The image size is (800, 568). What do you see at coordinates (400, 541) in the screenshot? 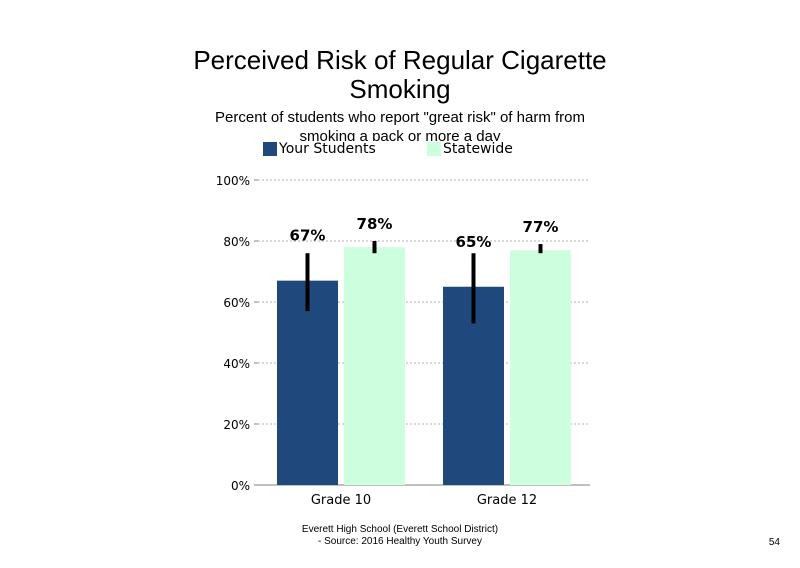
I see `footer-source: - Source: 2016 Healthy Youth Survey` at bounding box center [400, 541].